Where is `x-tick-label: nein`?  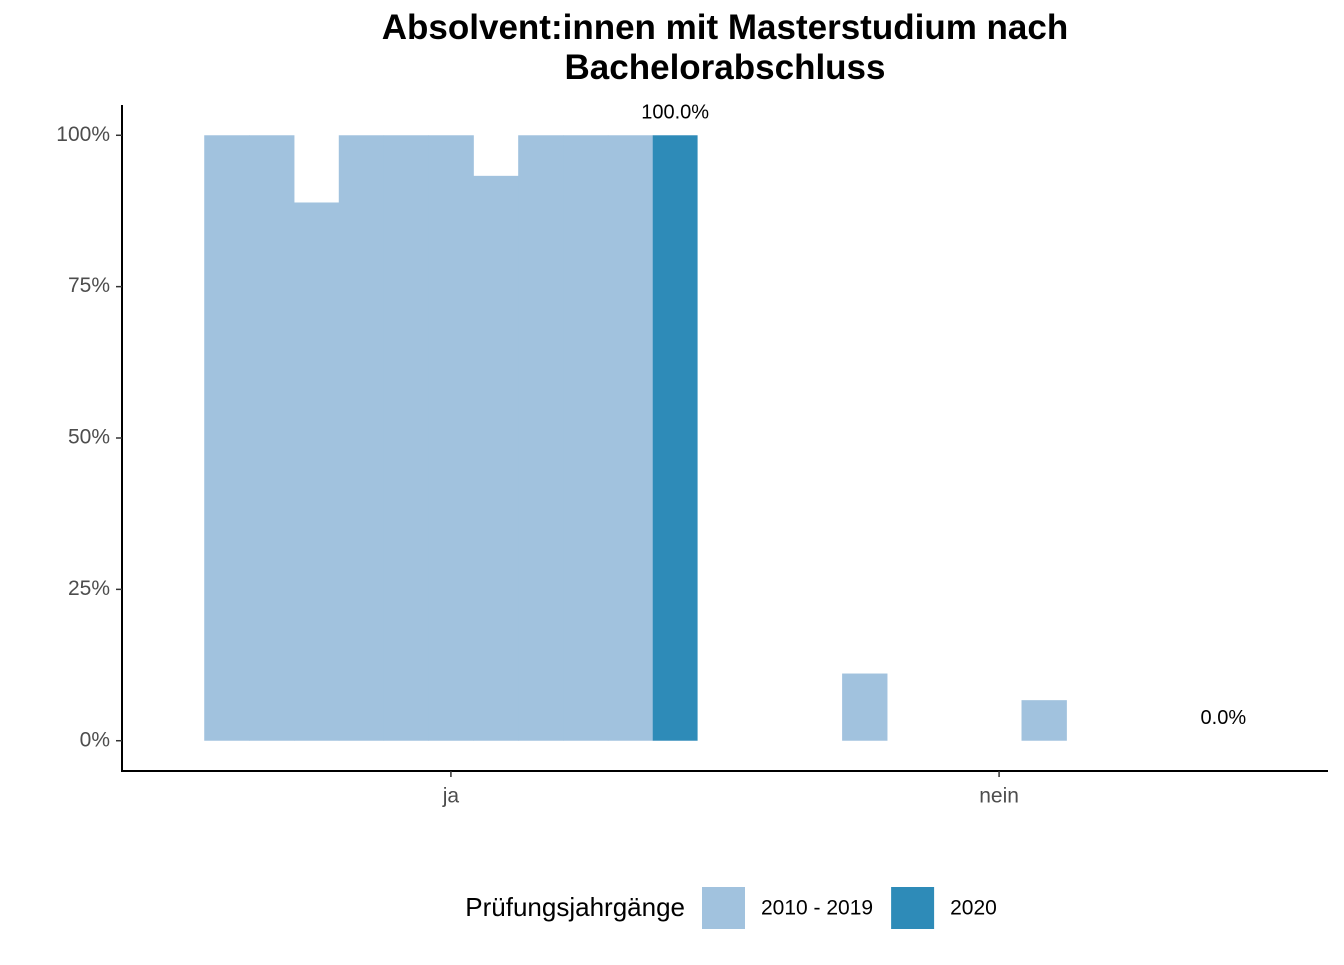
x-tick-label: nein is located at coordinates (999, 796).